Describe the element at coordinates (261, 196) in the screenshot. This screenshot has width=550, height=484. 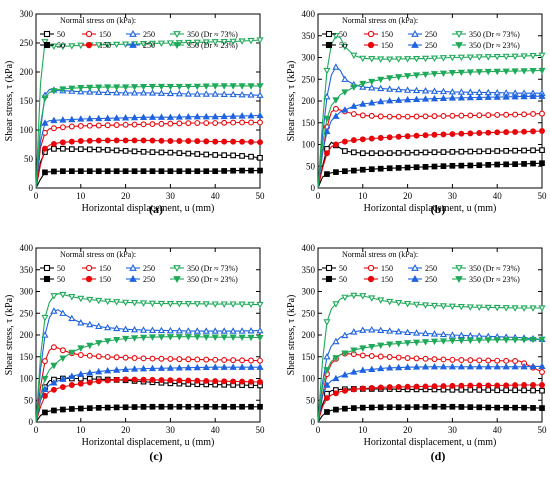
I see `x-tick-label: 50` at that location.